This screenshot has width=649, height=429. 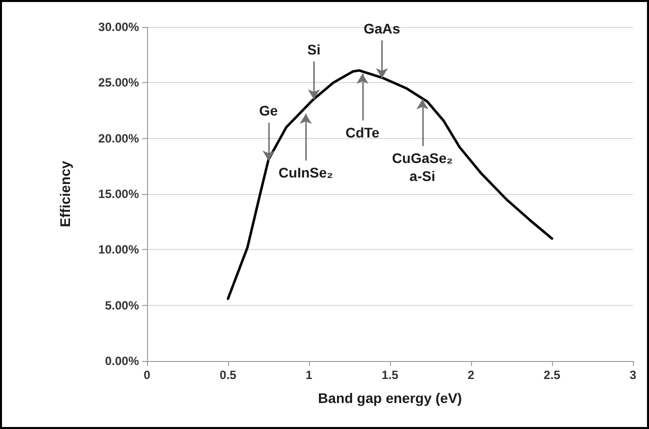 What do you see at coordinates (309, 375) in the screenshot?
I see `x-tick-label: 1` at bounding box center [309, 375].